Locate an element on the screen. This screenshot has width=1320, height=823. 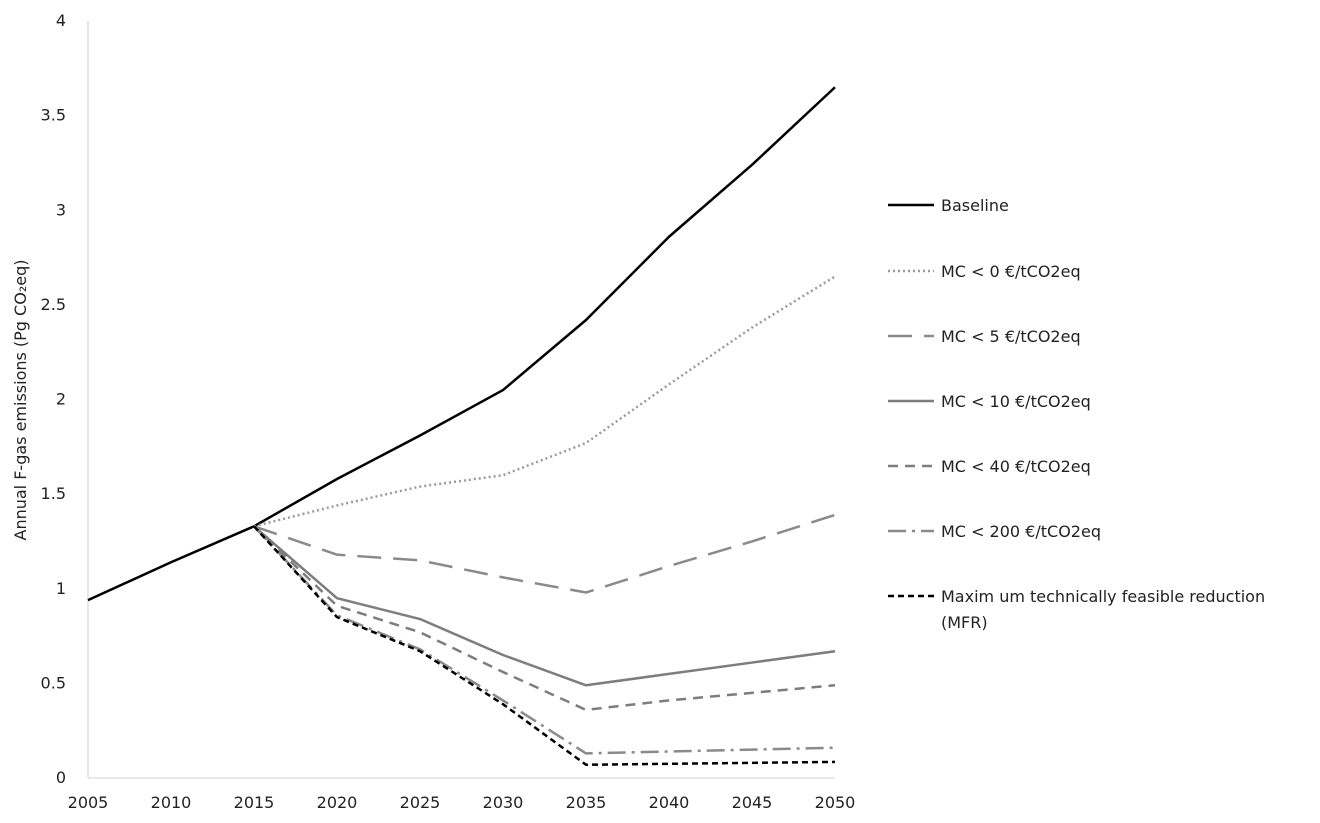
x-tick-label: 2005 is located at coordinates (88, 802).